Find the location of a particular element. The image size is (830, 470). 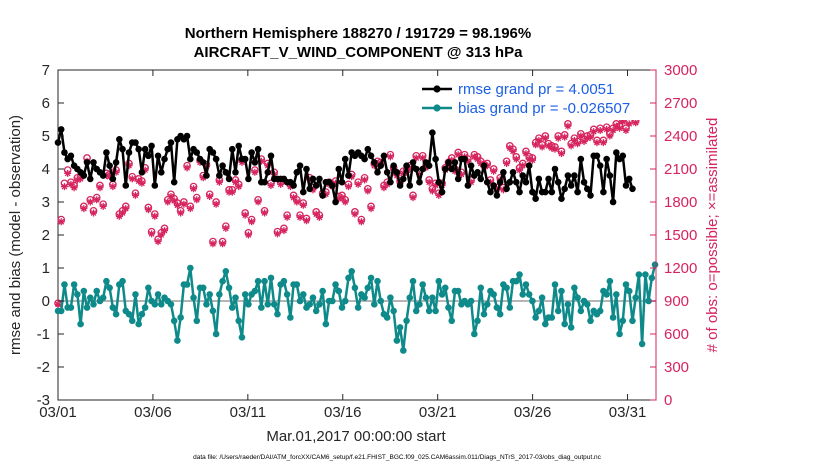

x-tick-label: 03/31 is located at coordinates (628, 412).